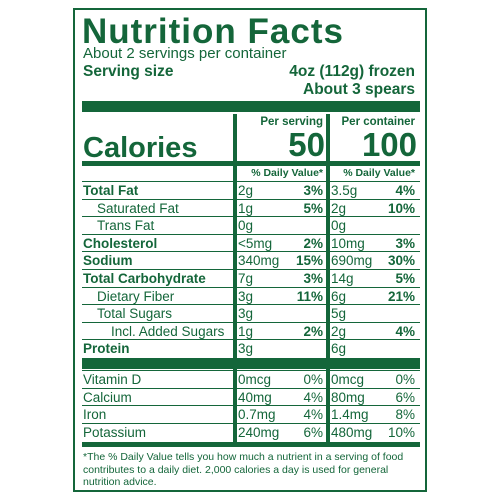 Image resolution: width=500 pixels, height=500 pixels. I want to click on bold-text: 21%, so click(401, 296).